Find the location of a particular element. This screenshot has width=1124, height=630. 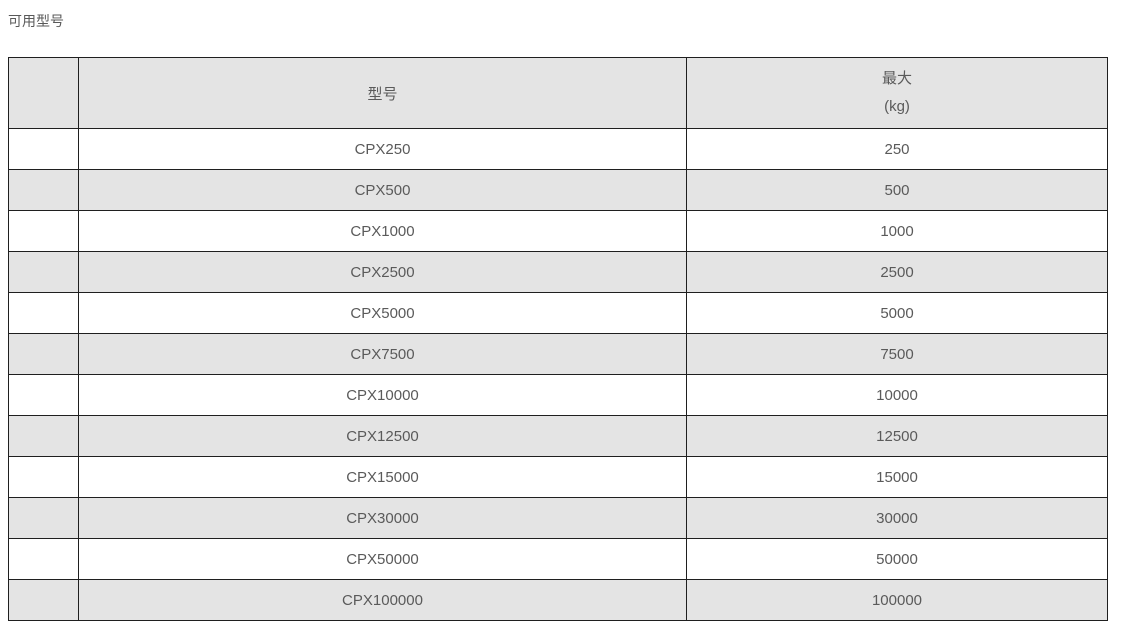

max-cell: 2500 is located at coordinates (897, 272).